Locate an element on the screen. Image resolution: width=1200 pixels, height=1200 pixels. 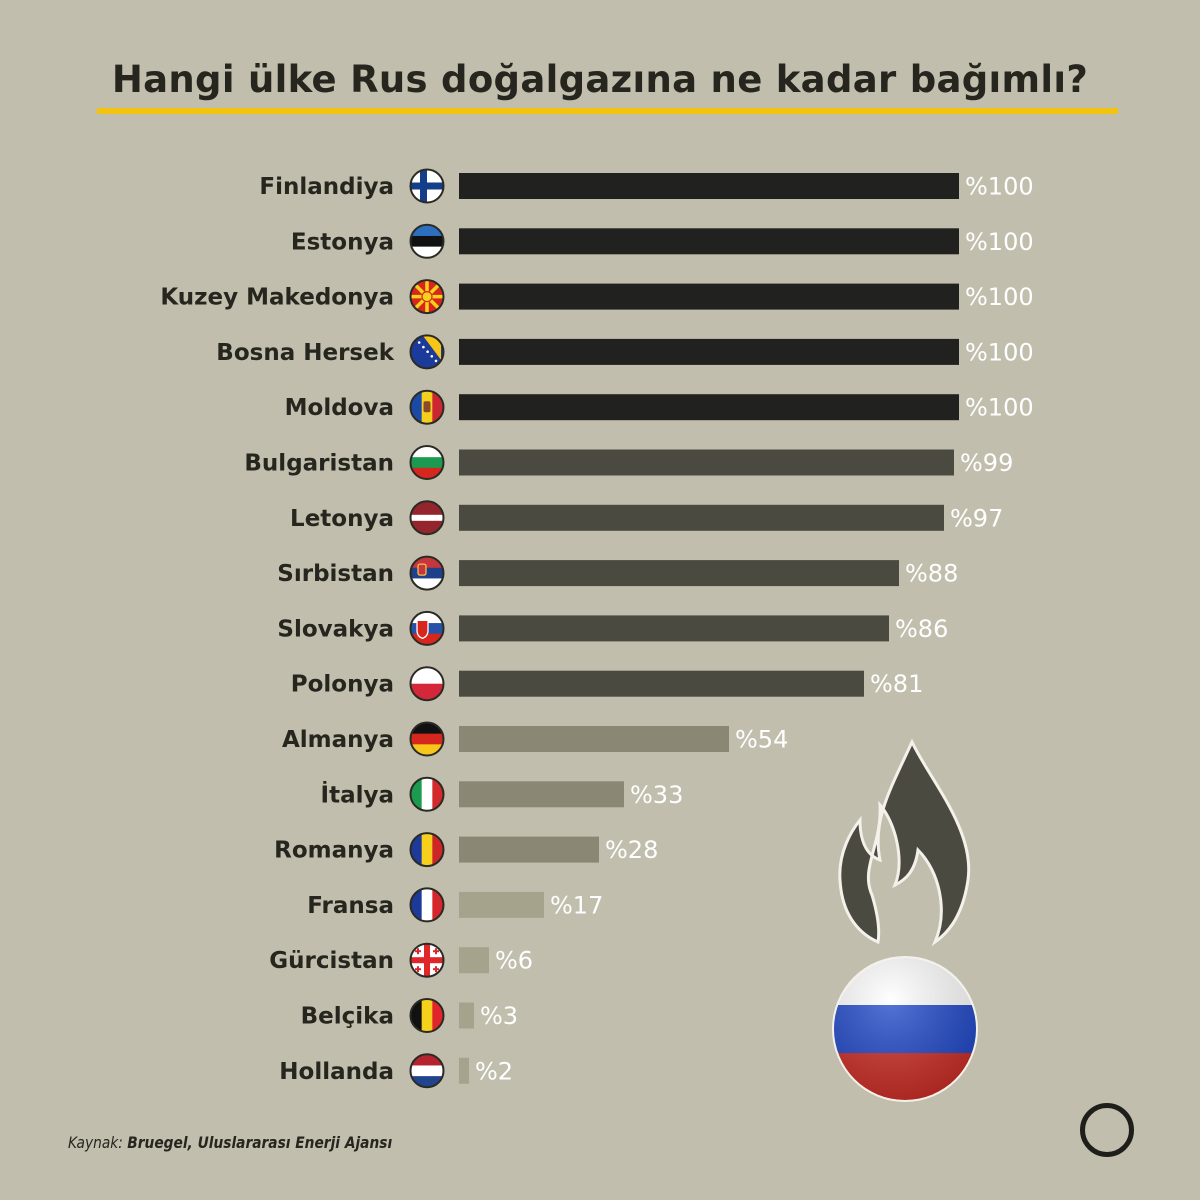
value-label: %17 is located at coordinates (576, 905).